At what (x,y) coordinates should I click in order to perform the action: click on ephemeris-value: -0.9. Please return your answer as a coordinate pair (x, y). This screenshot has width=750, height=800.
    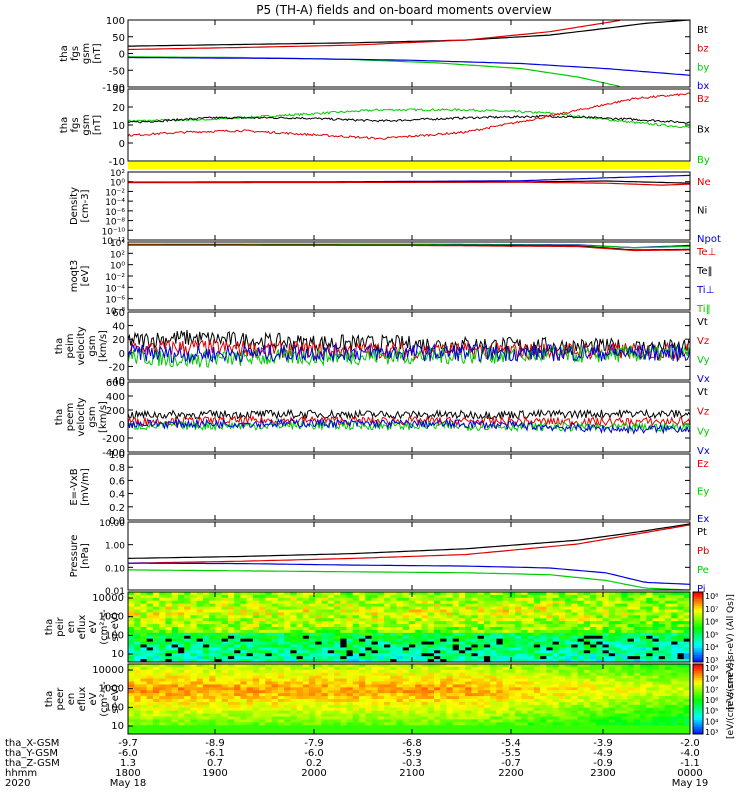
    Looking at the image, I should click on (603, 763).